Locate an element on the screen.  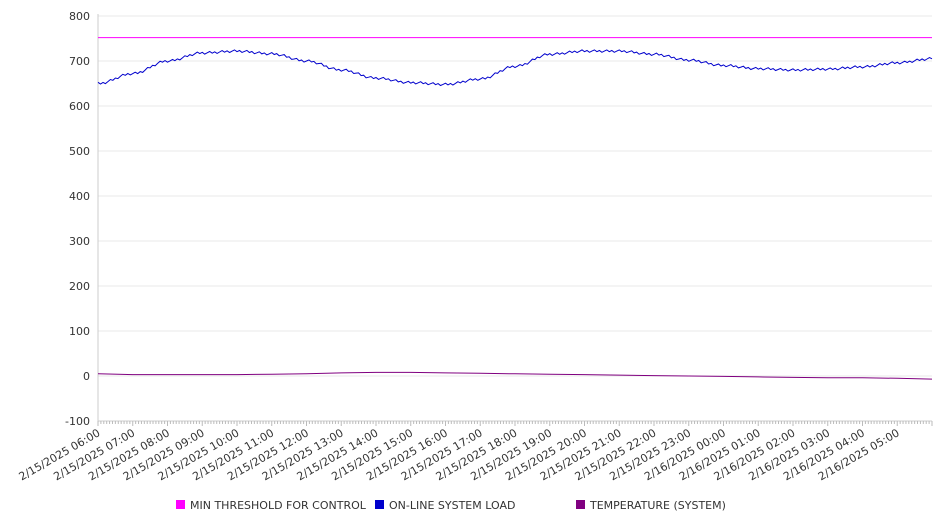
y-axis-ticks: -100 0 100 200 300 400 500 600 700 800 is located at coordinates (77, 219).